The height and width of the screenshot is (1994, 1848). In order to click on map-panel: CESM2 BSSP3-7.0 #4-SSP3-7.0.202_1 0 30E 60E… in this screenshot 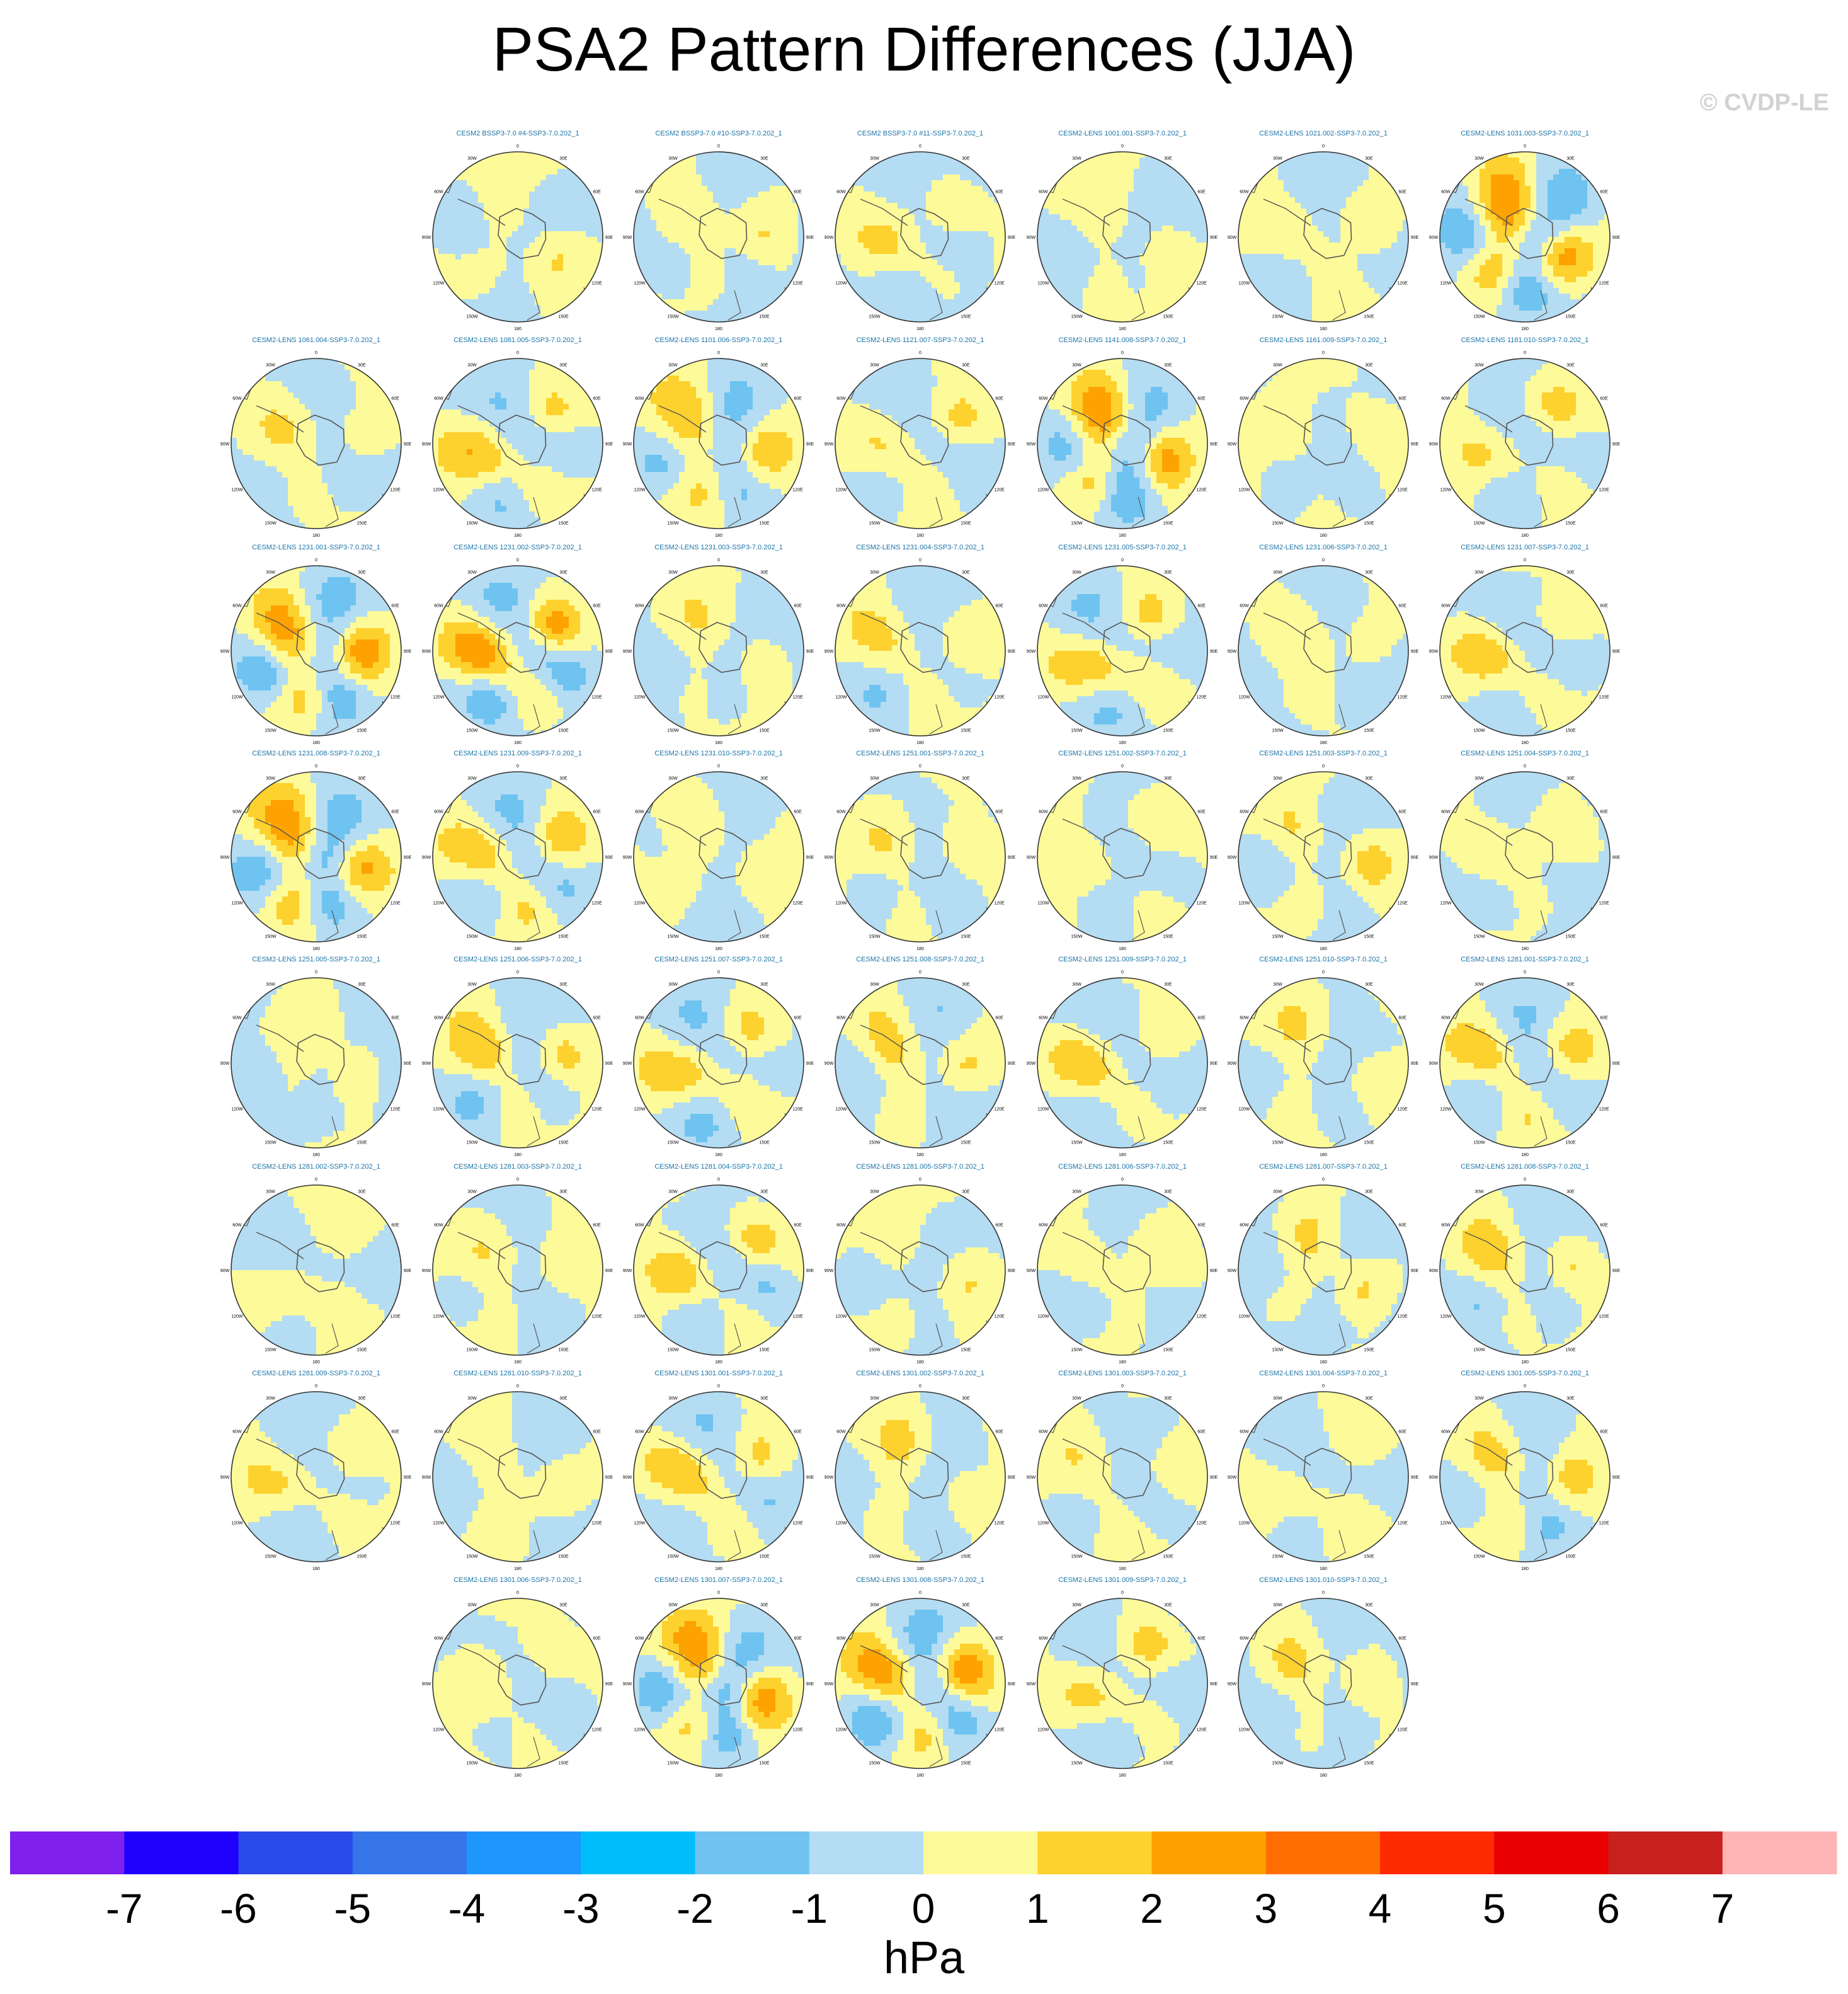, I will do `click(517, 230)`.